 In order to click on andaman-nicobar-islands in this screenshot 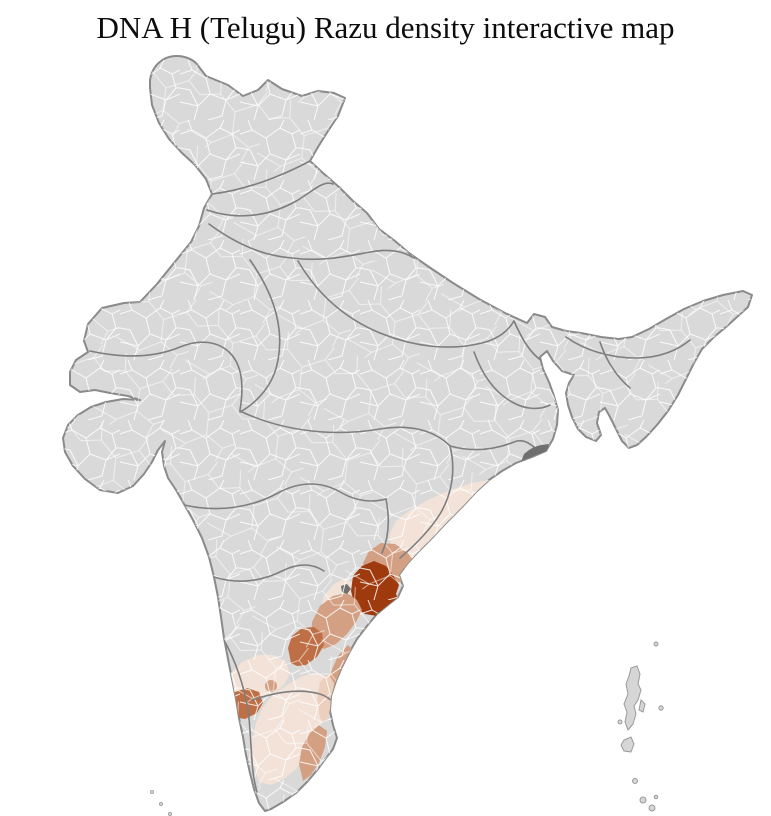, I will do `click(640, 726)`.